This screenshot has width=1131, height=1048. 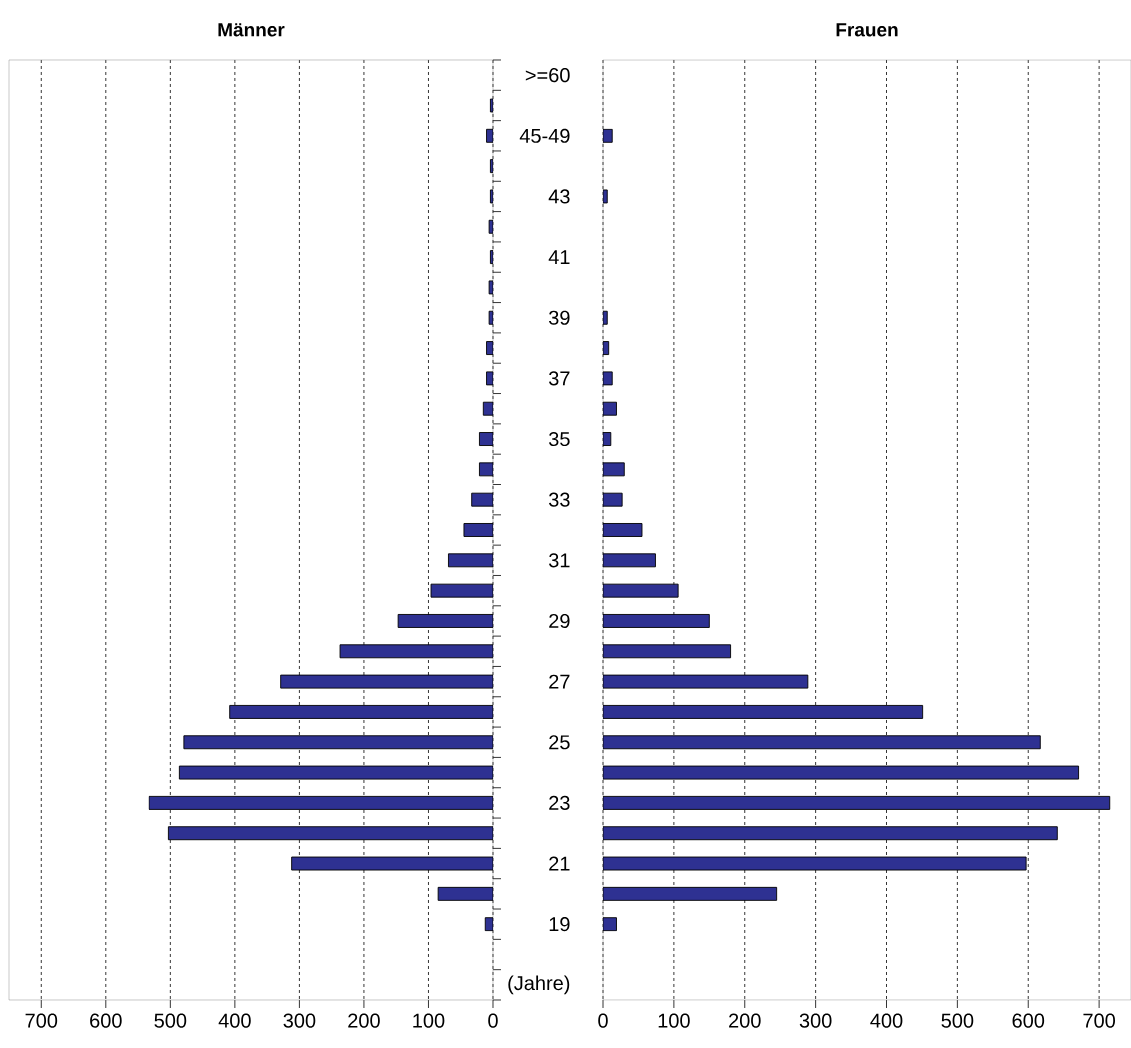 I want to click on y-tick-label: 25, so click(x=559, y=742).